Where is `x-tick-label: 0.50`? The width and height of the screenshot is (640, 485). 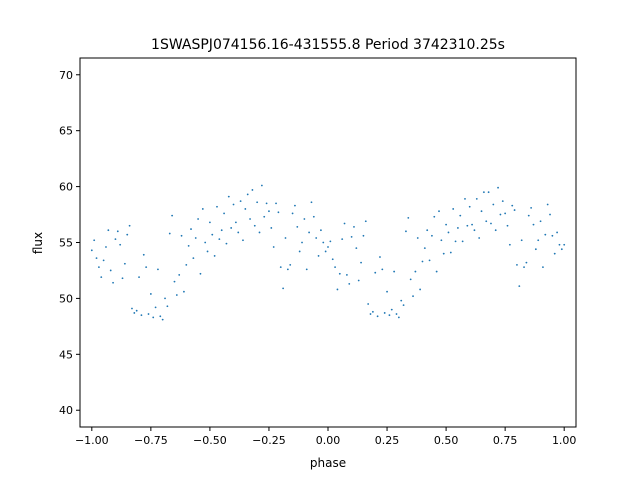 x-tick-label: 0.50 is located at coordinates (446, 440).